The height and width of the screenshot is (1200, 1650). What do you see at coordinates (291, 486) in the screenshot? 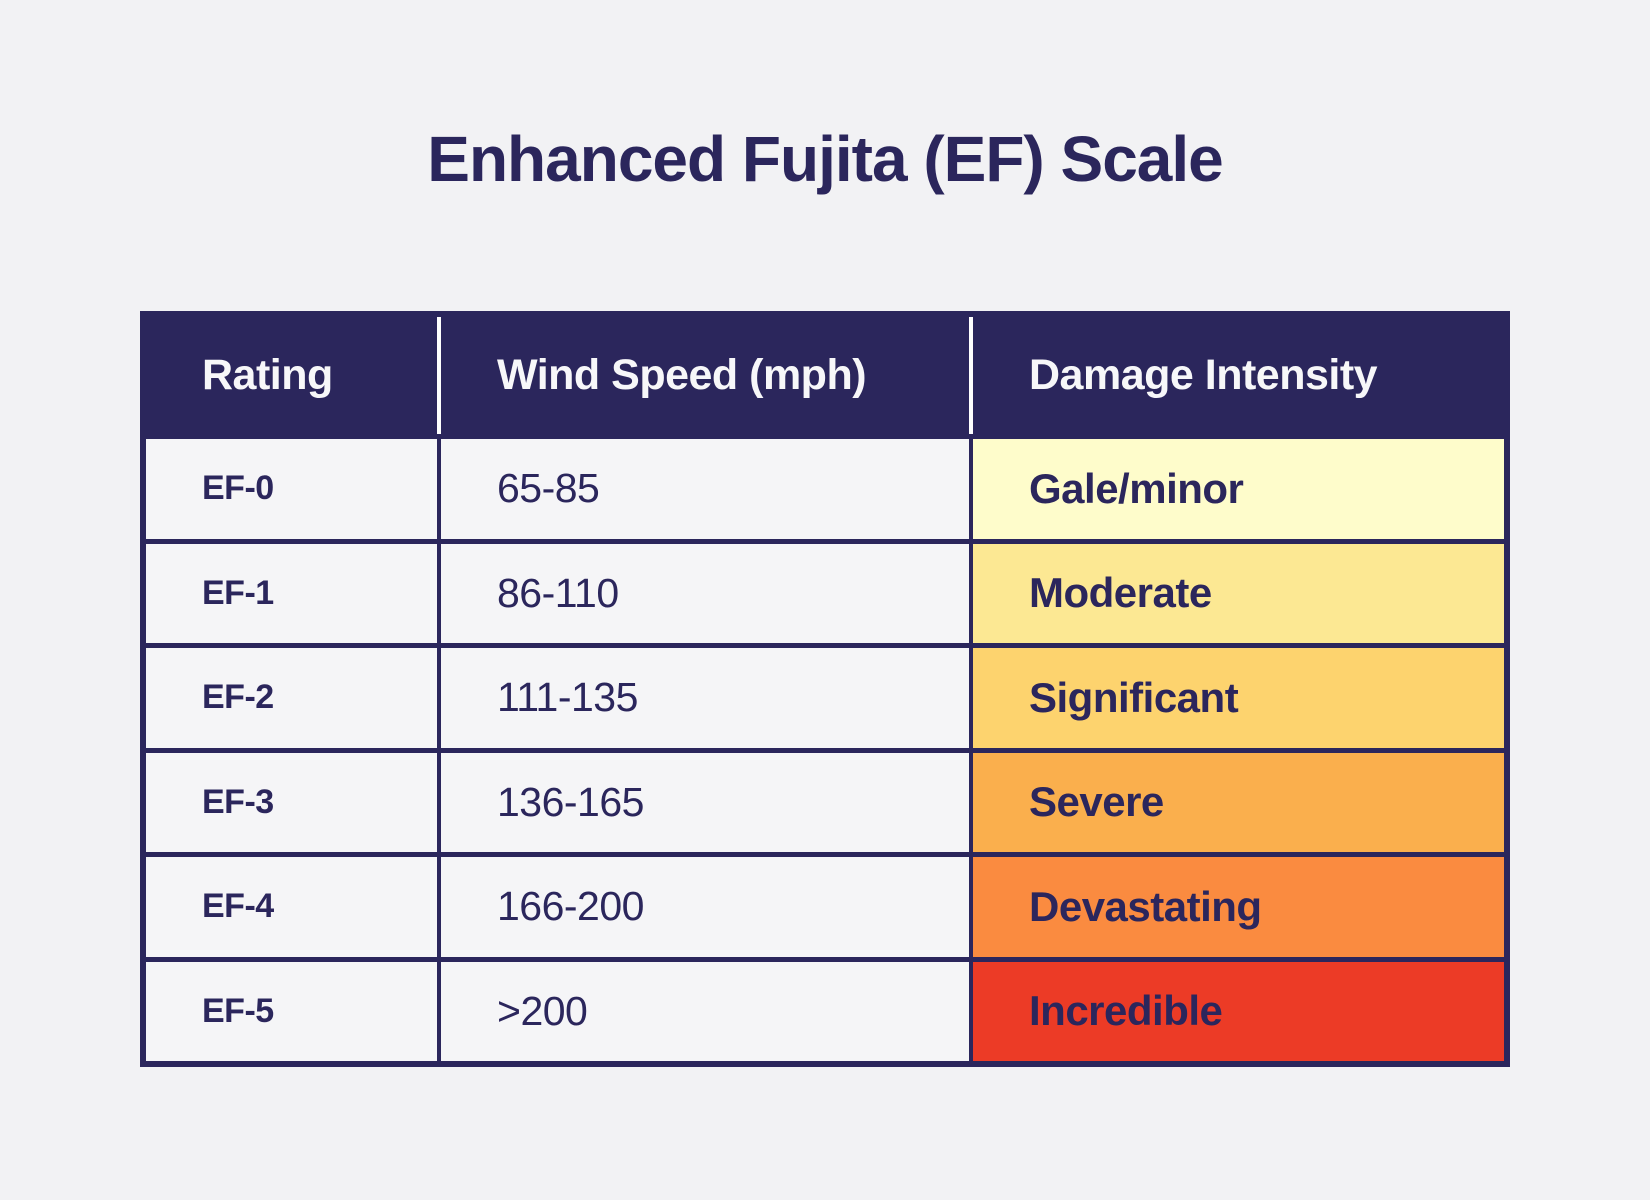
I see `ef0-rating-cell: EF-0` at bounding box center [291, 486].